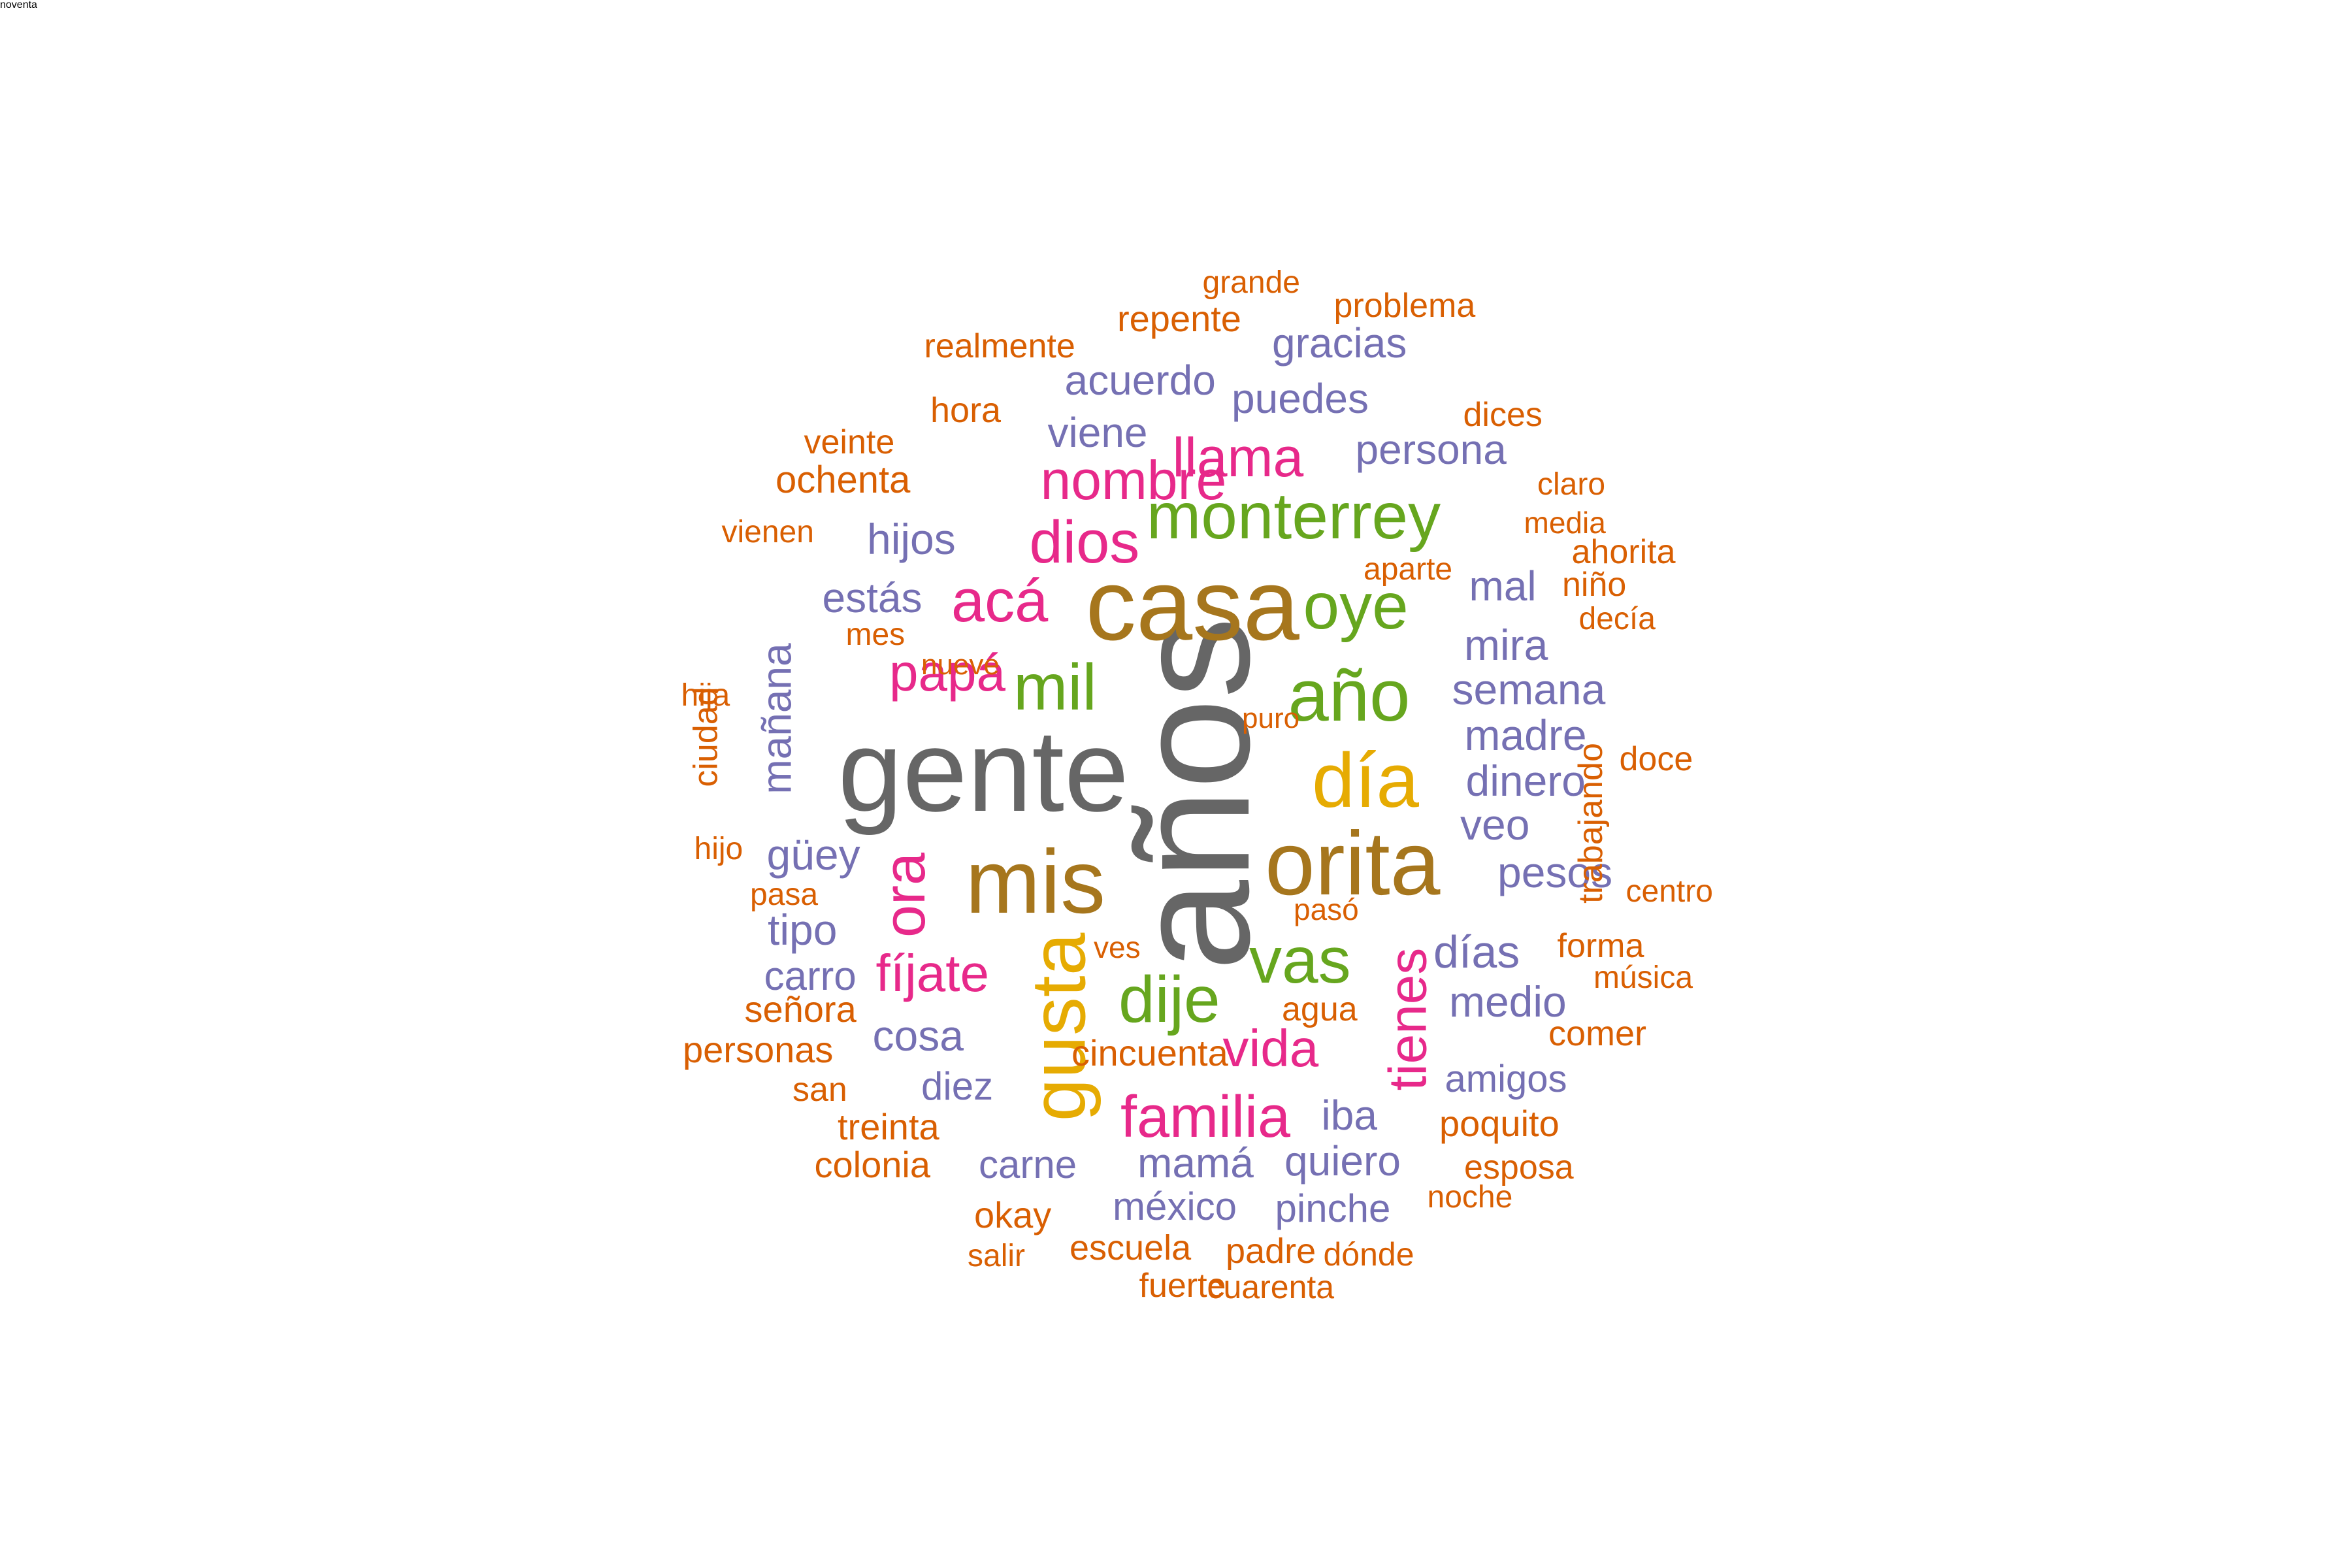  I want to click on word-dices: dices, so click(1503, 415).